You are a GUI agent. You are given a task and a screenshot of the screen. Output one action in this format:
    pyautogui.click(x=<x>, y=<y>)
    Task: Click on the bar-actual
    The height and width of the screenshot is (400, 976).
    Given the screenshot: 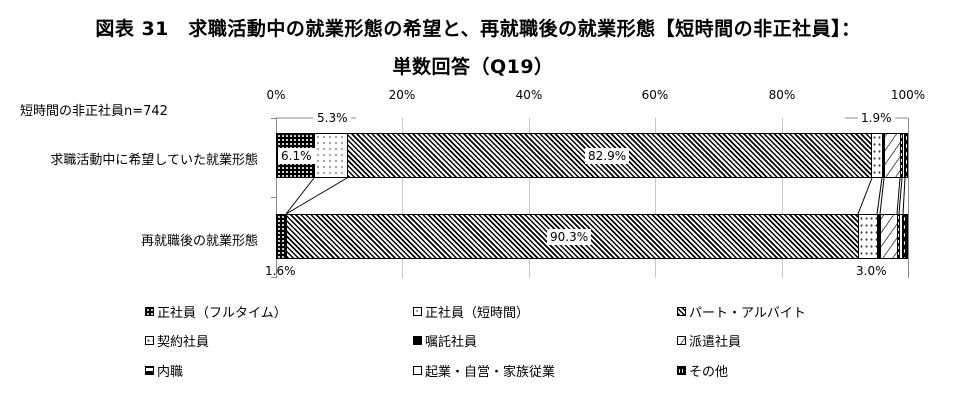 What is the action you would take?
    pyautogui.click(x=592, y=236)
    